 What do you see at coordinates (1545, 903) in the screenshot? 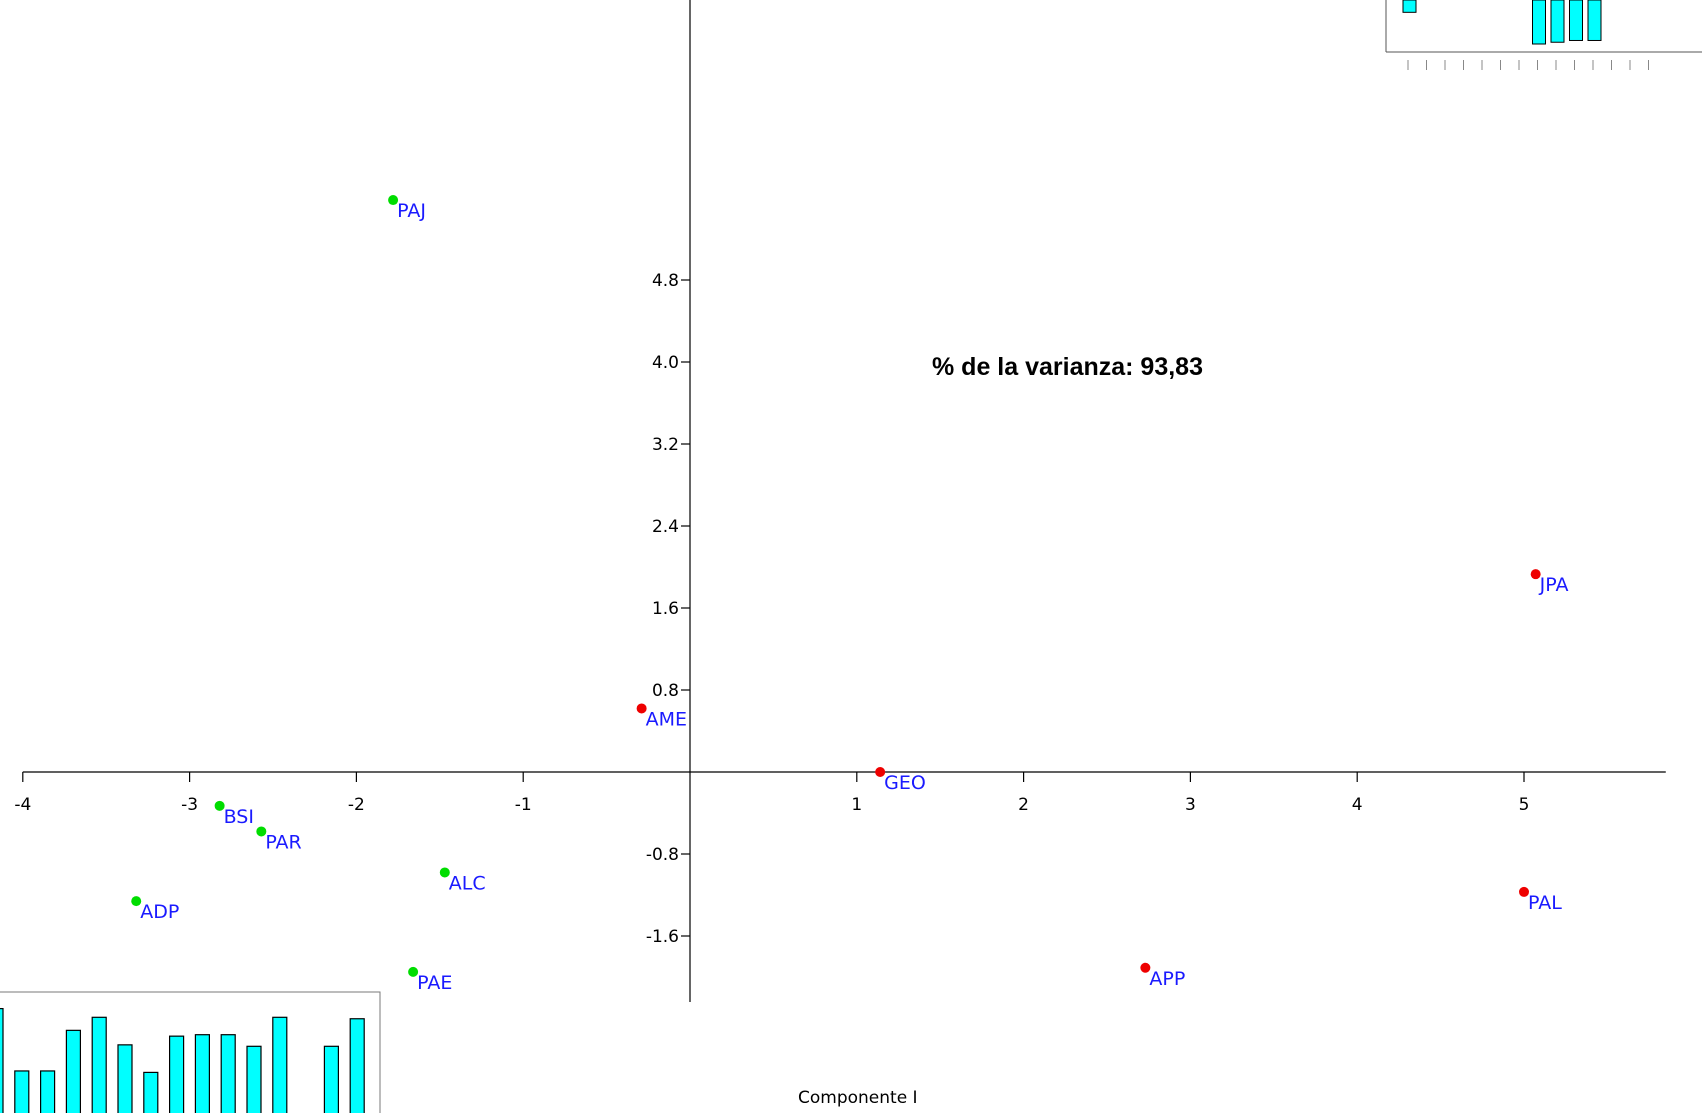
I see `point-label-pal: PAL` at bounding box center [1545, 903].